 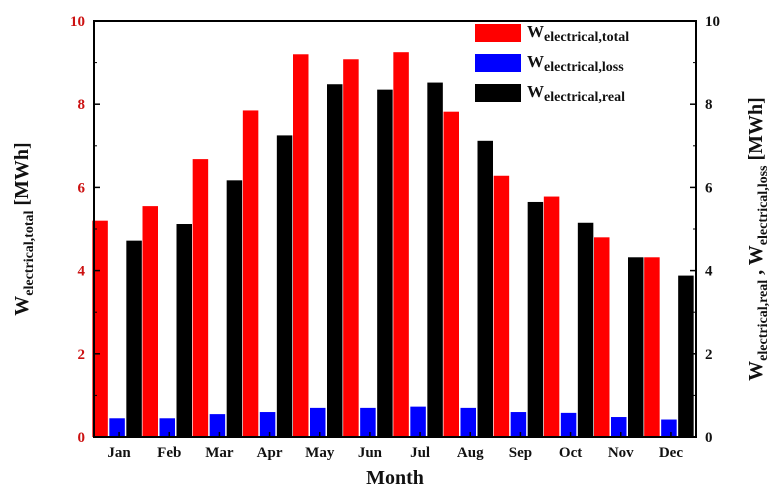 I want to click on legend-swatch-loss, so click(x=498, y=63).